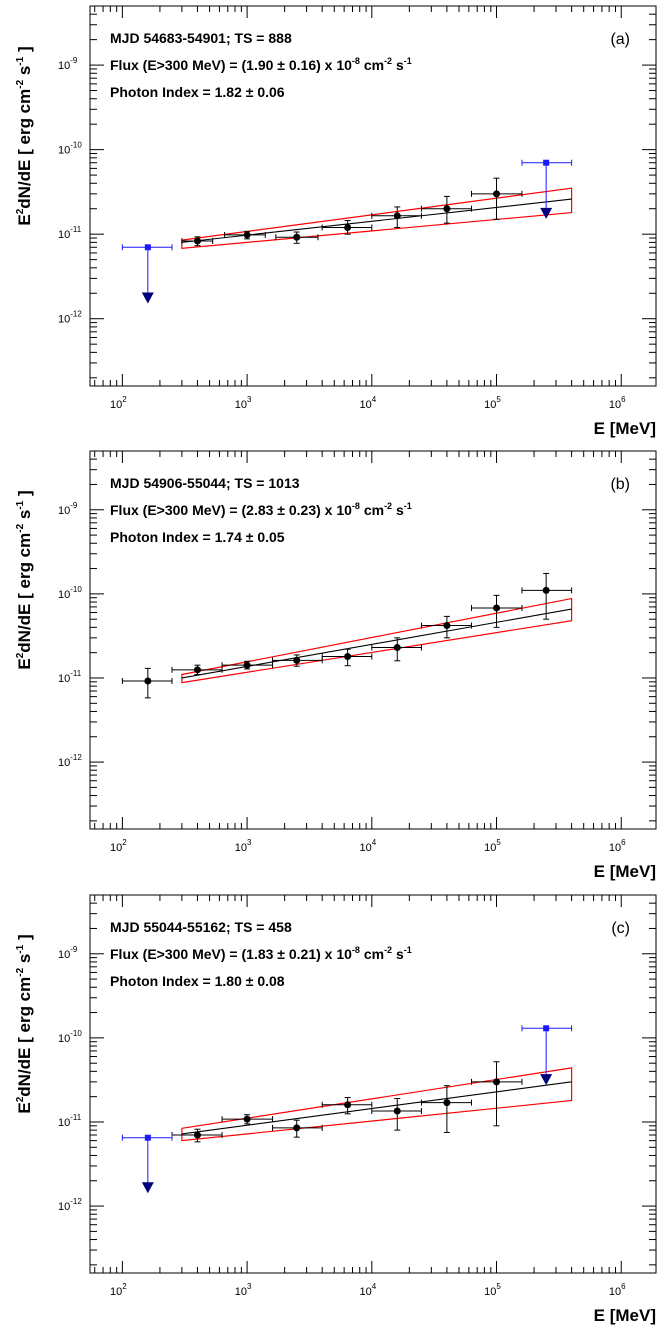 The width and height of the screenshot is (670, 1326). Describe the element at coordinates (205, 483) in the screenshot. I see `annotation-mjd-ts: MJD 54906-55044; TS = 1013` at that location.